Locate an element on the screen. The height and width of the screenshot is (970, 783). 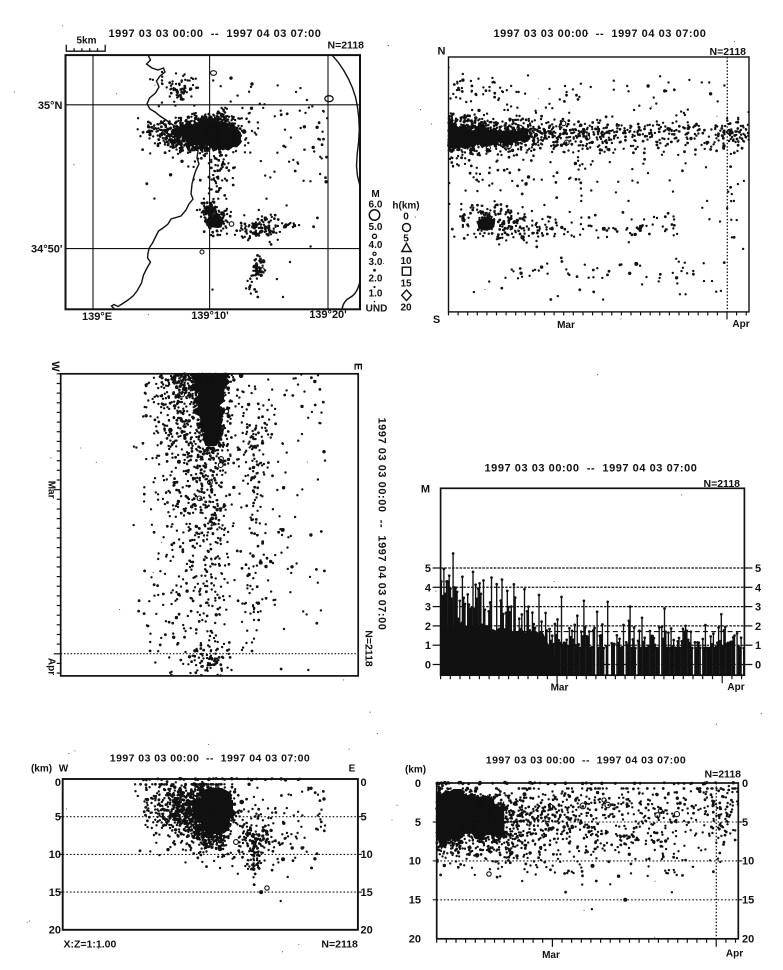
svg-text: 3.0 is located at coordinates (376, 262).